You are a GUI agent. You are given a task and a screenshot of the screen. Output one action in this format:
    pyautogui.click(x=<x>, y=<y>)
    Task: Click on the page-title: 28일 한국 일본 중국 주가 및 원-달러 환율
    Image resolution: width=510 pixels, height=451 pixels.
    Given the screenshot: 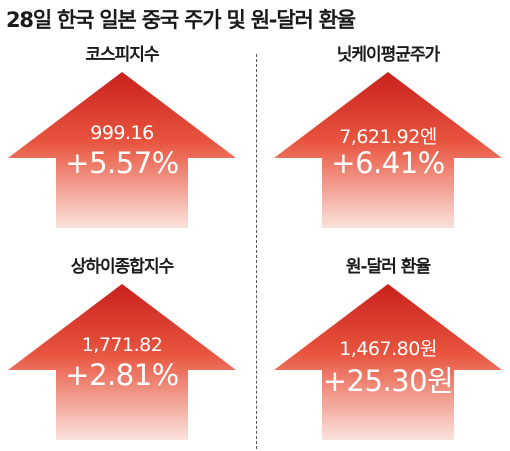 What is the action you would take?
    pyautogui.click(x=181, y=20)
    